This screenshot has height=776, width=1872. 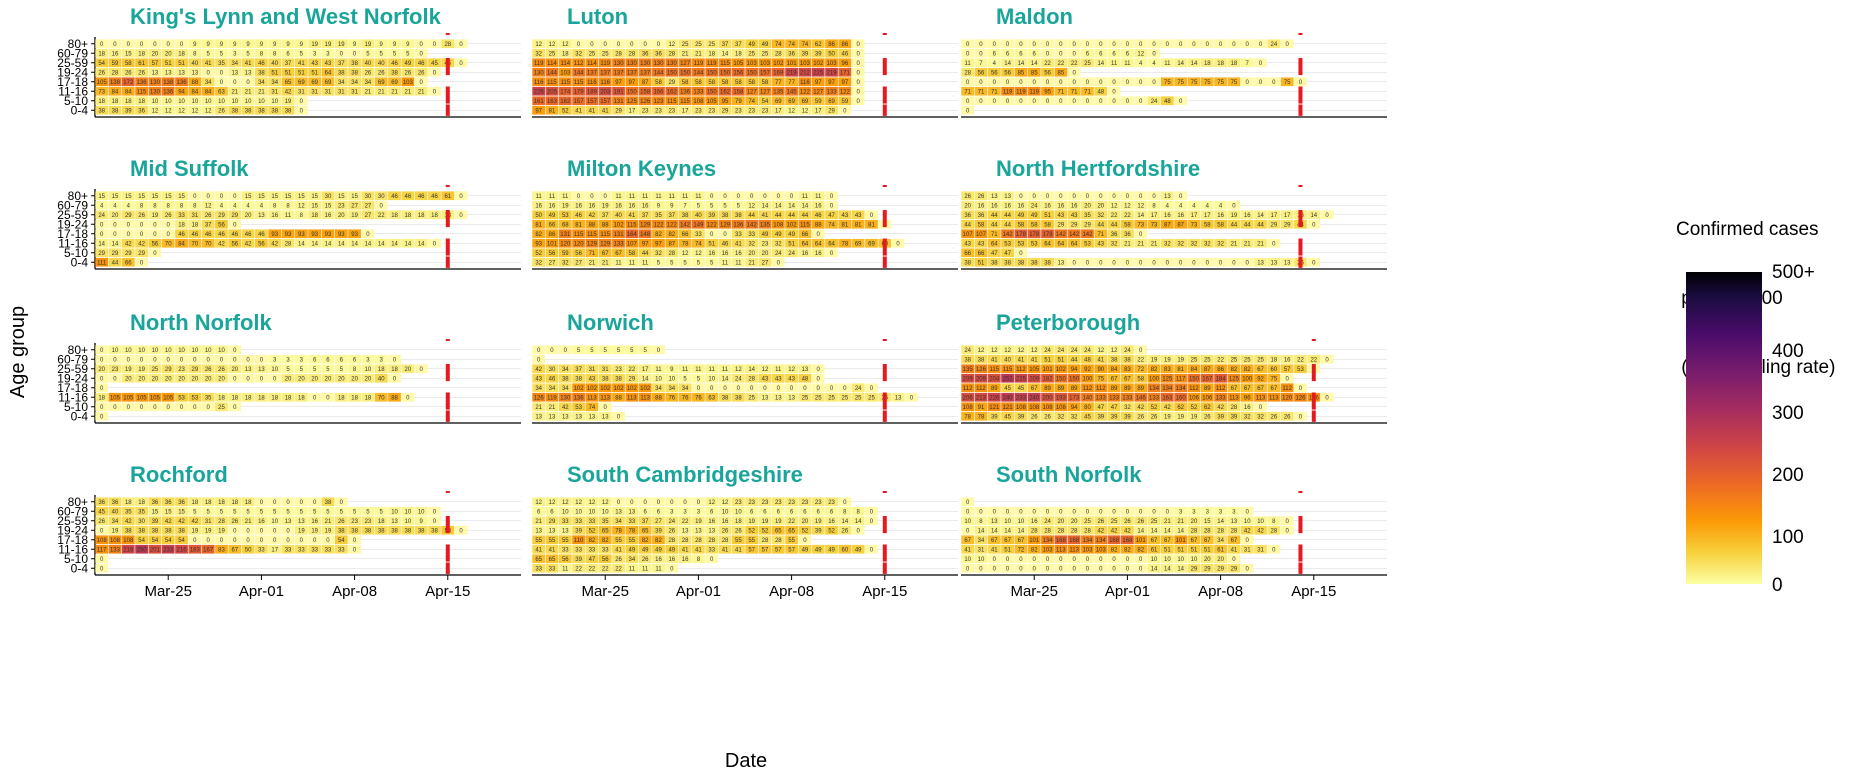 What do you see at coordinates (368, 532) in the screenshot?
I see `cell-value: 38` at bounding box center [368, 532].